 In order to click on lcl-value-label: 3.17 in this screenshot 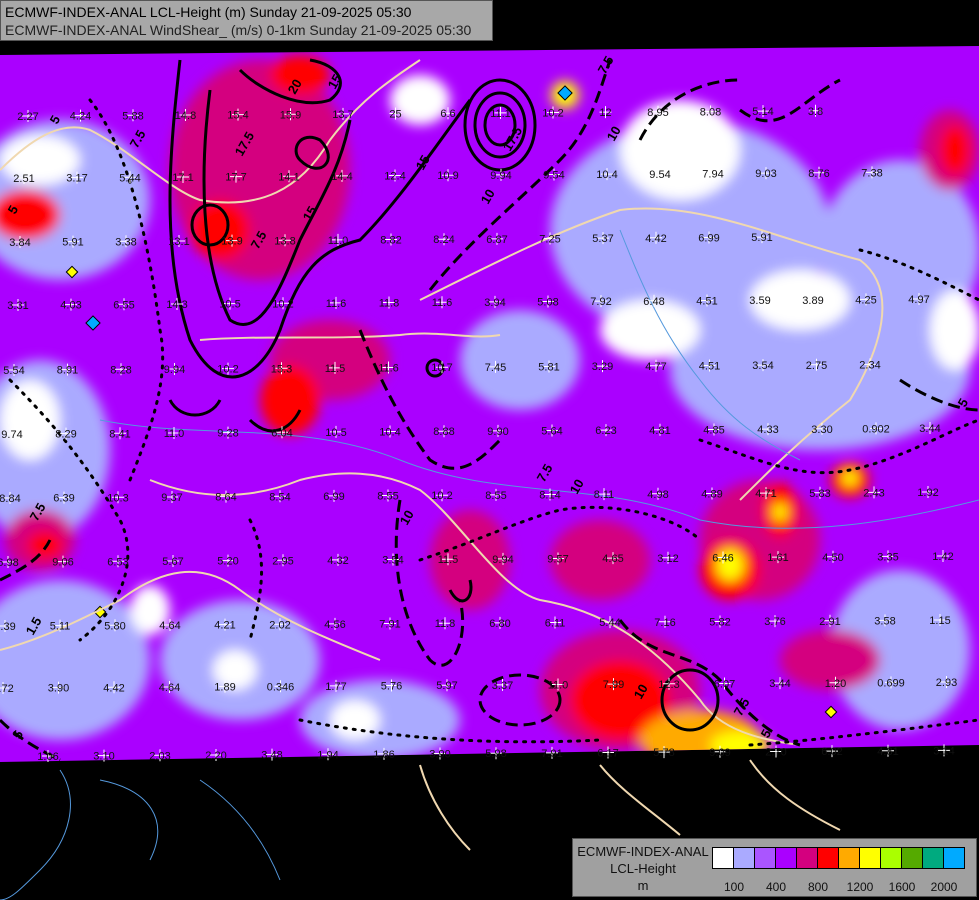, I will do `click(76, 179)`.